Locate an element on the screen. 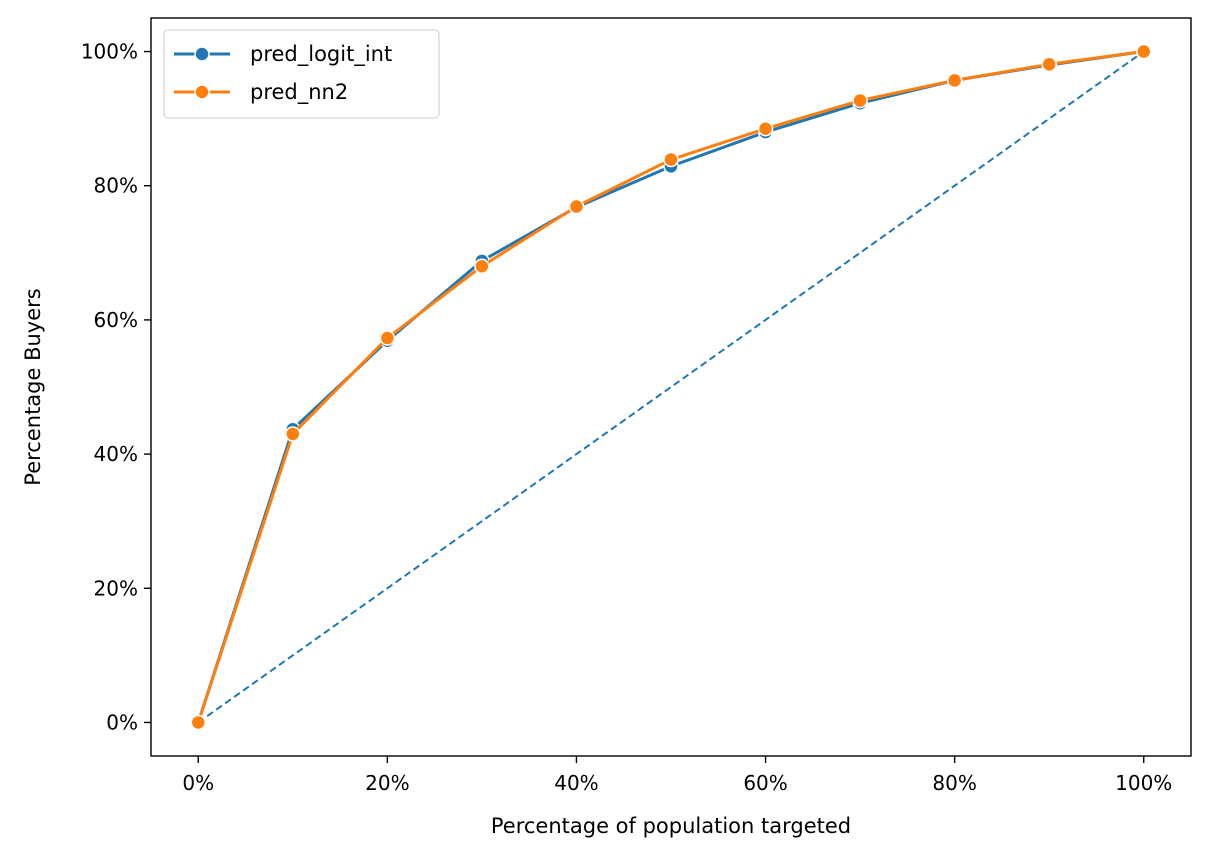 The height and width of the screenshot is (858, 1211). legend: pred_logit_int pred_nn2 is located at coordinates (301, 74).